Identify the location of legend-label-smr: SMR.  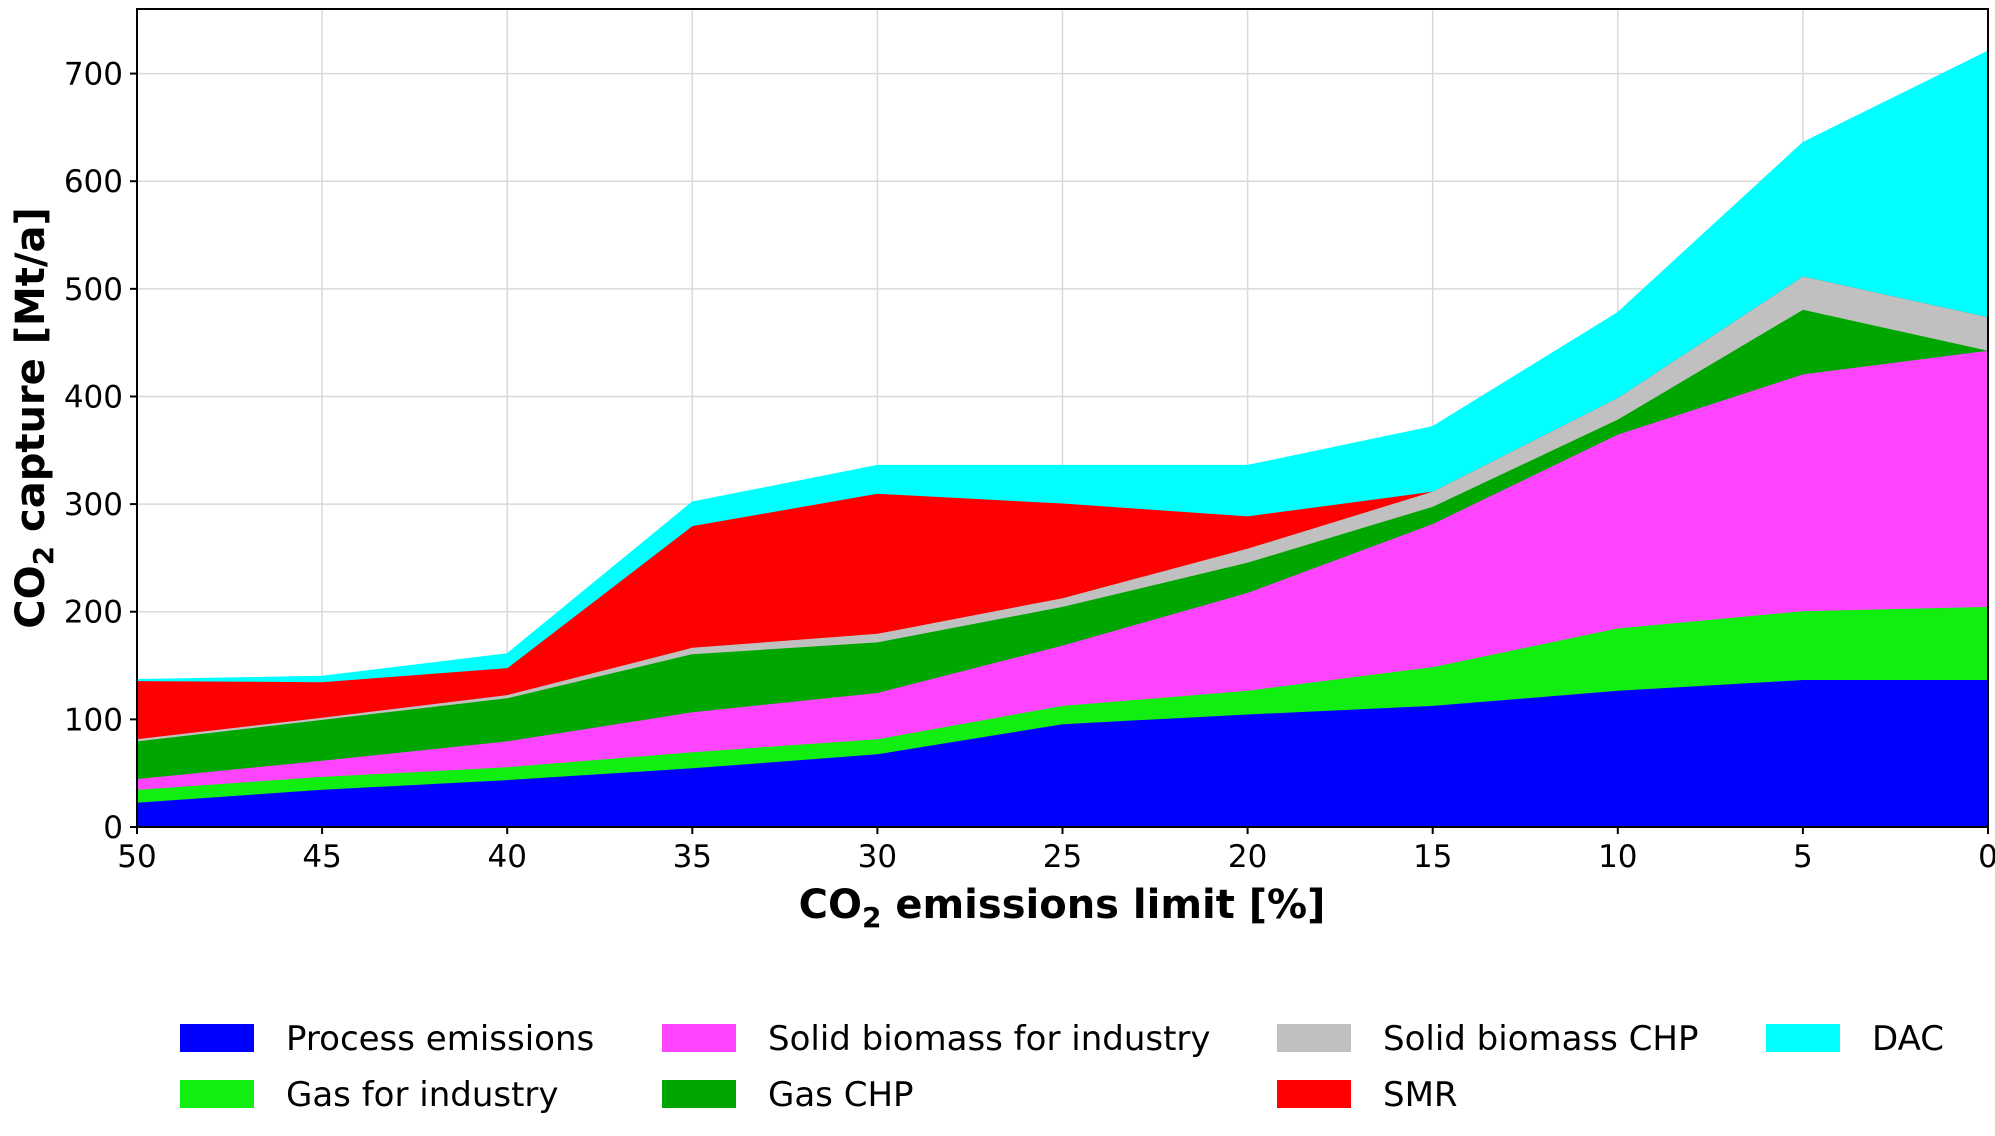
(1420, 1095).